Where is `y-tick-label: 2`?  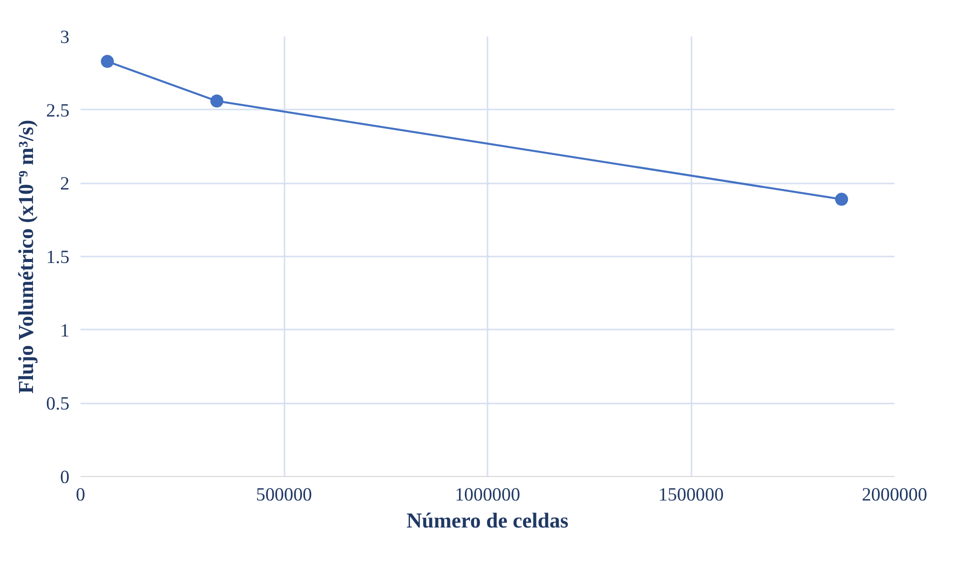 y-tick-label: 2 is located at coordinates (65, 184).